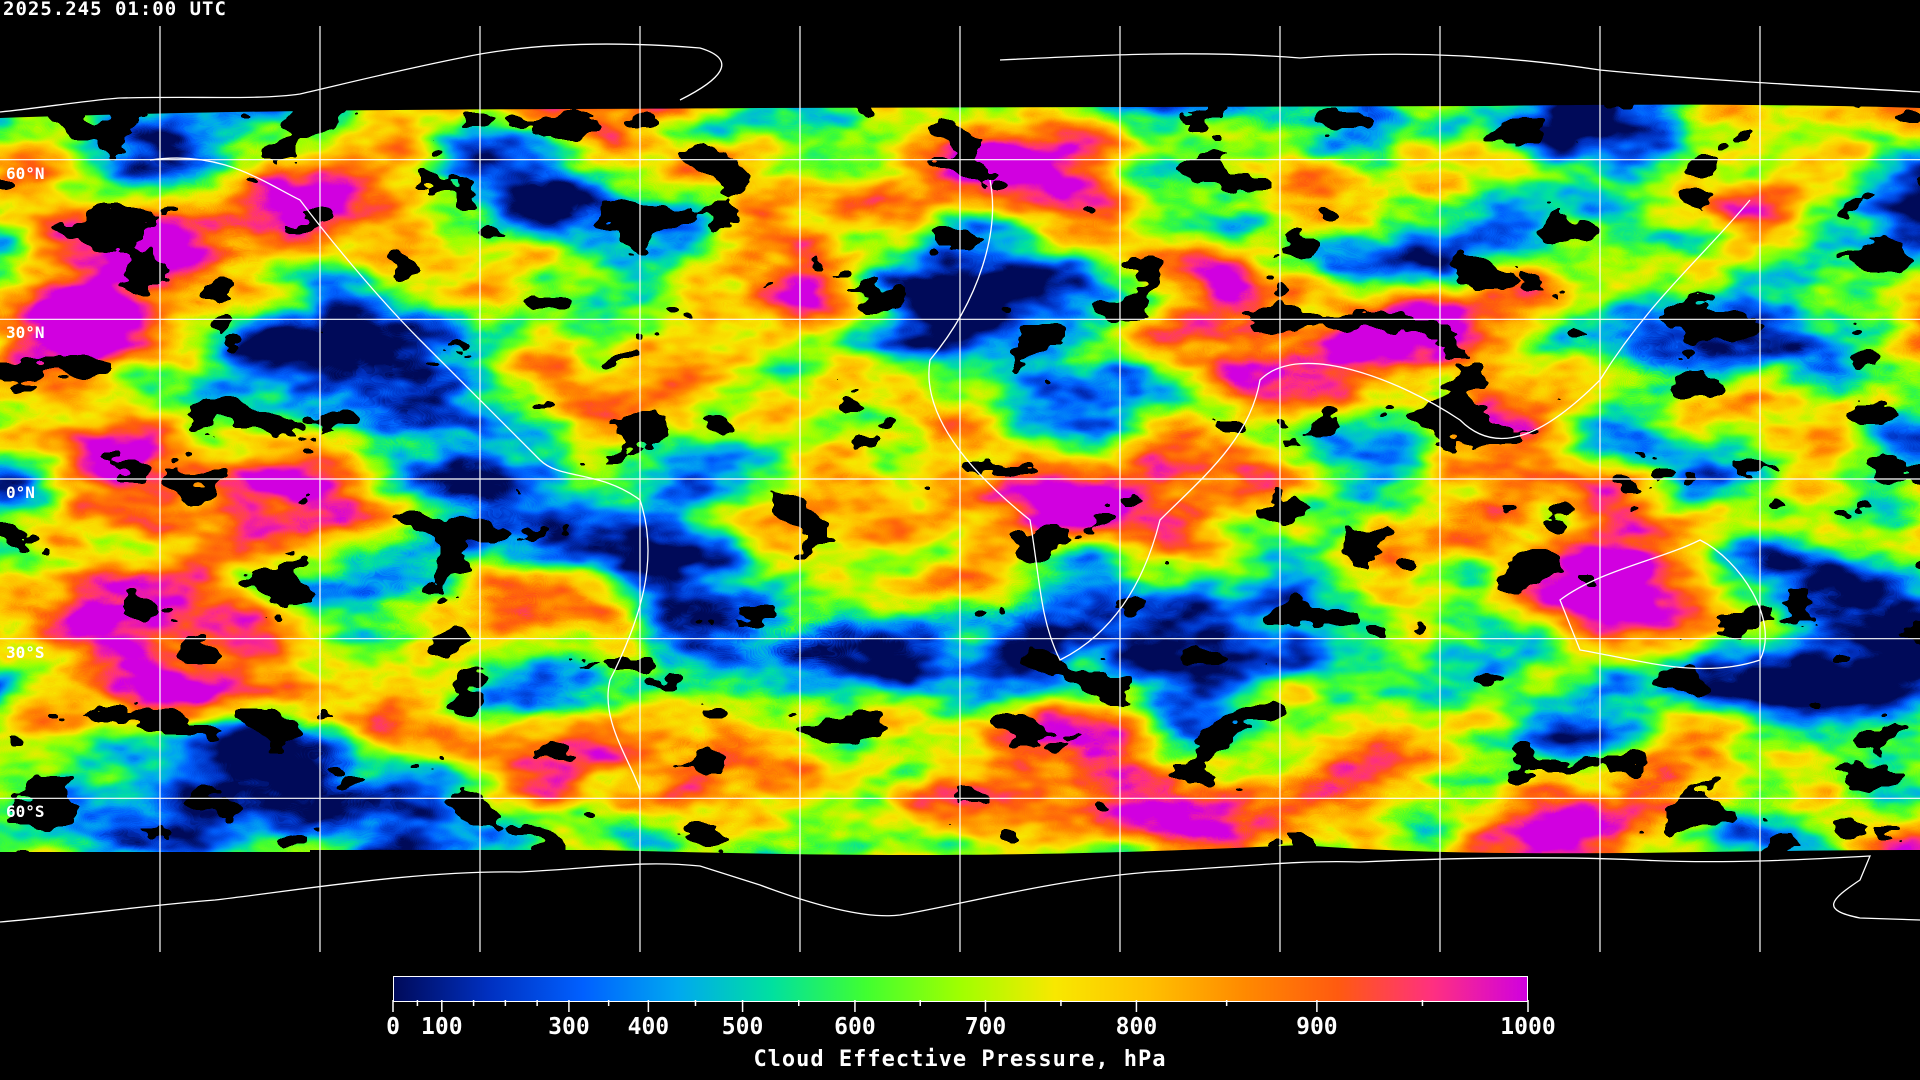  Describe the element at coordinates (1317, 1027) in the screenshot. I see `colorbar-tick-label: 900` at that location.